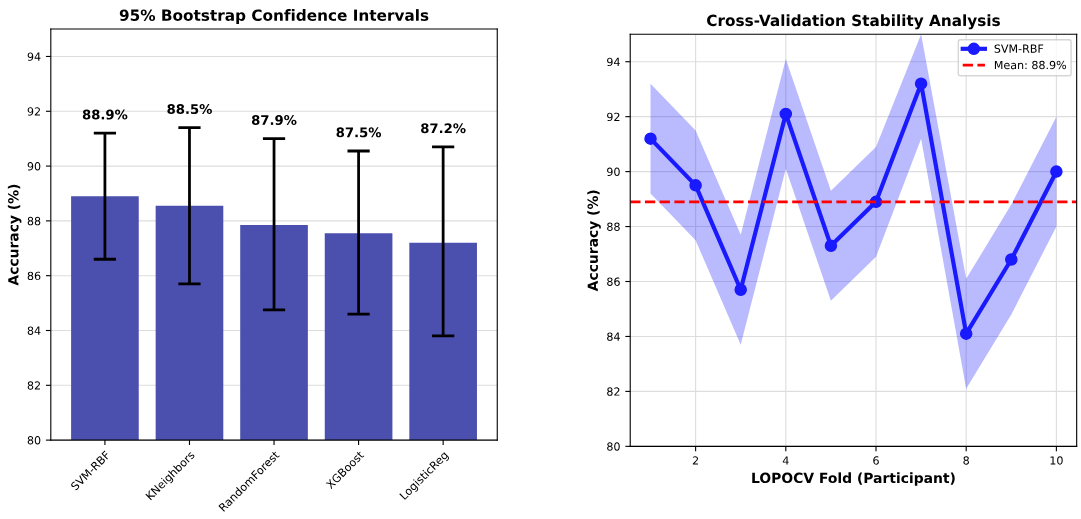 Image resolution: width=1081 pixels, height=519 pixels. What do you see at coordinates (876, 460) in the screenshot?
I see `x-tick-label: 6` at bounding box center [876, 460].